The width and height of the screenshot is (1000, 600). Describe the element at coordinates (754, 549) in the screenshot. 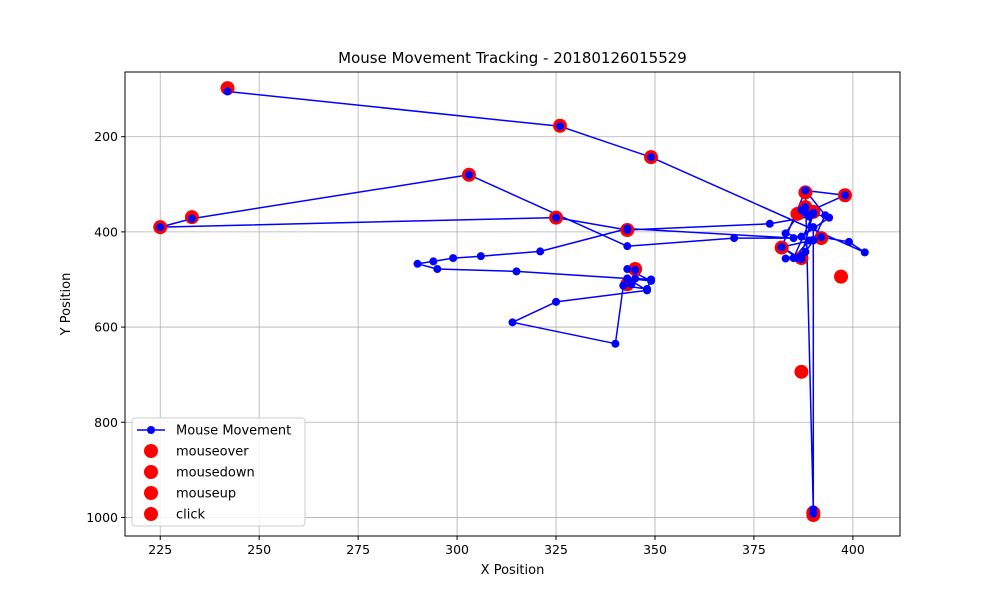

I see `x-tick-label: 375` at that location.